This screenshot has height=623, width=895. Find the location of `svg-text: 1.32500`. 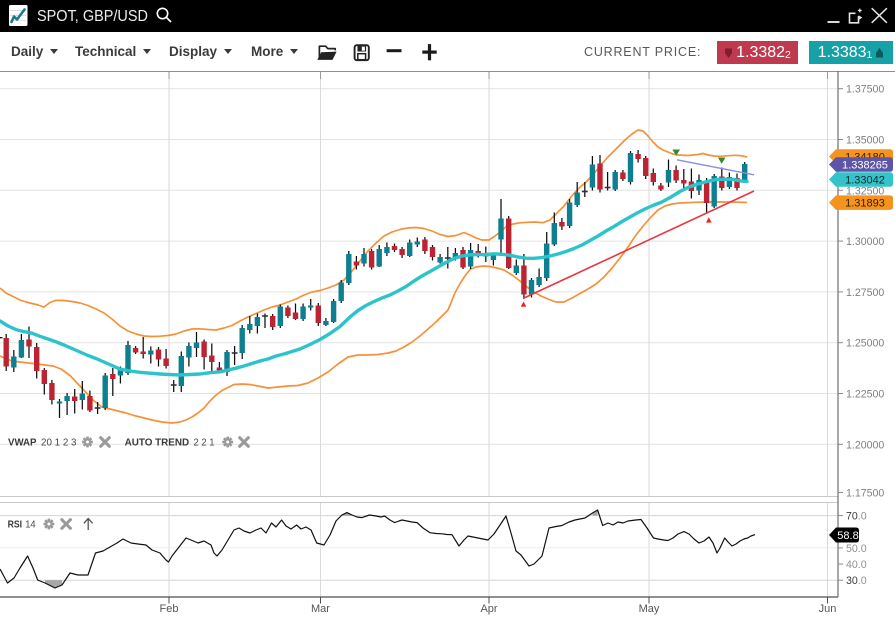

svg-text: 1.32500 is located at coordinates (865, 191).